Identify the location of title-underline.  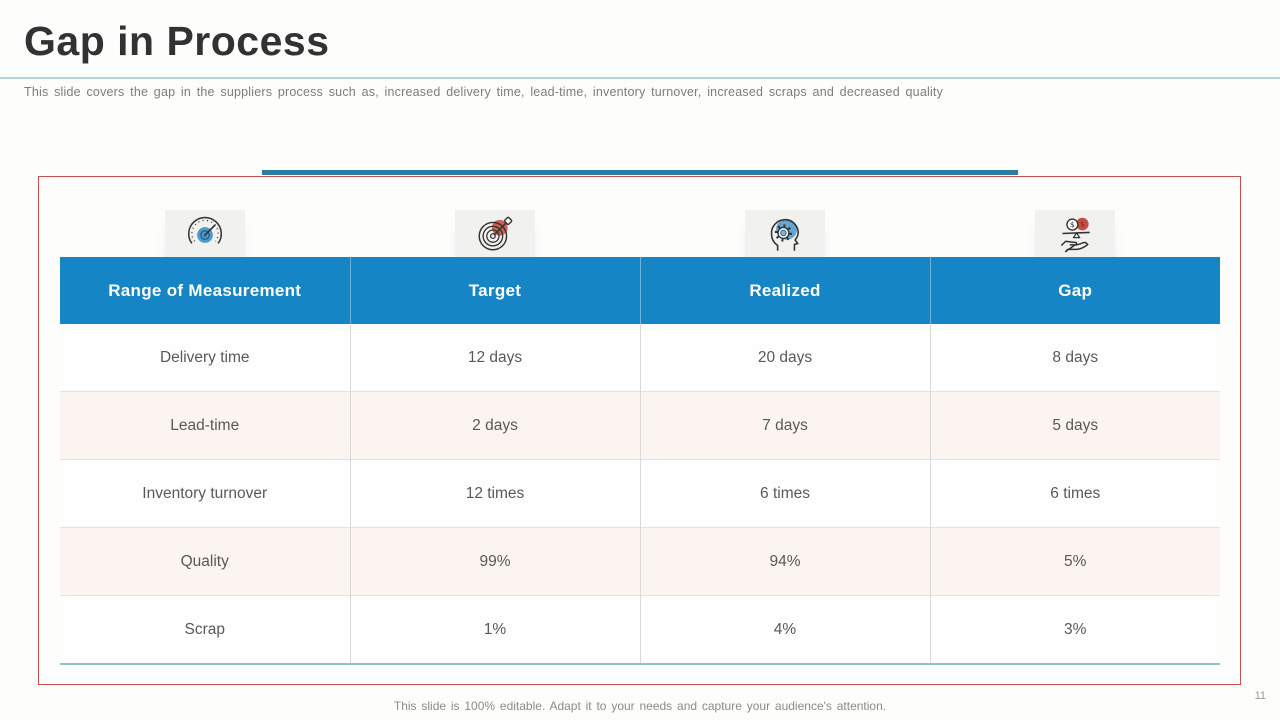
(640, 78).